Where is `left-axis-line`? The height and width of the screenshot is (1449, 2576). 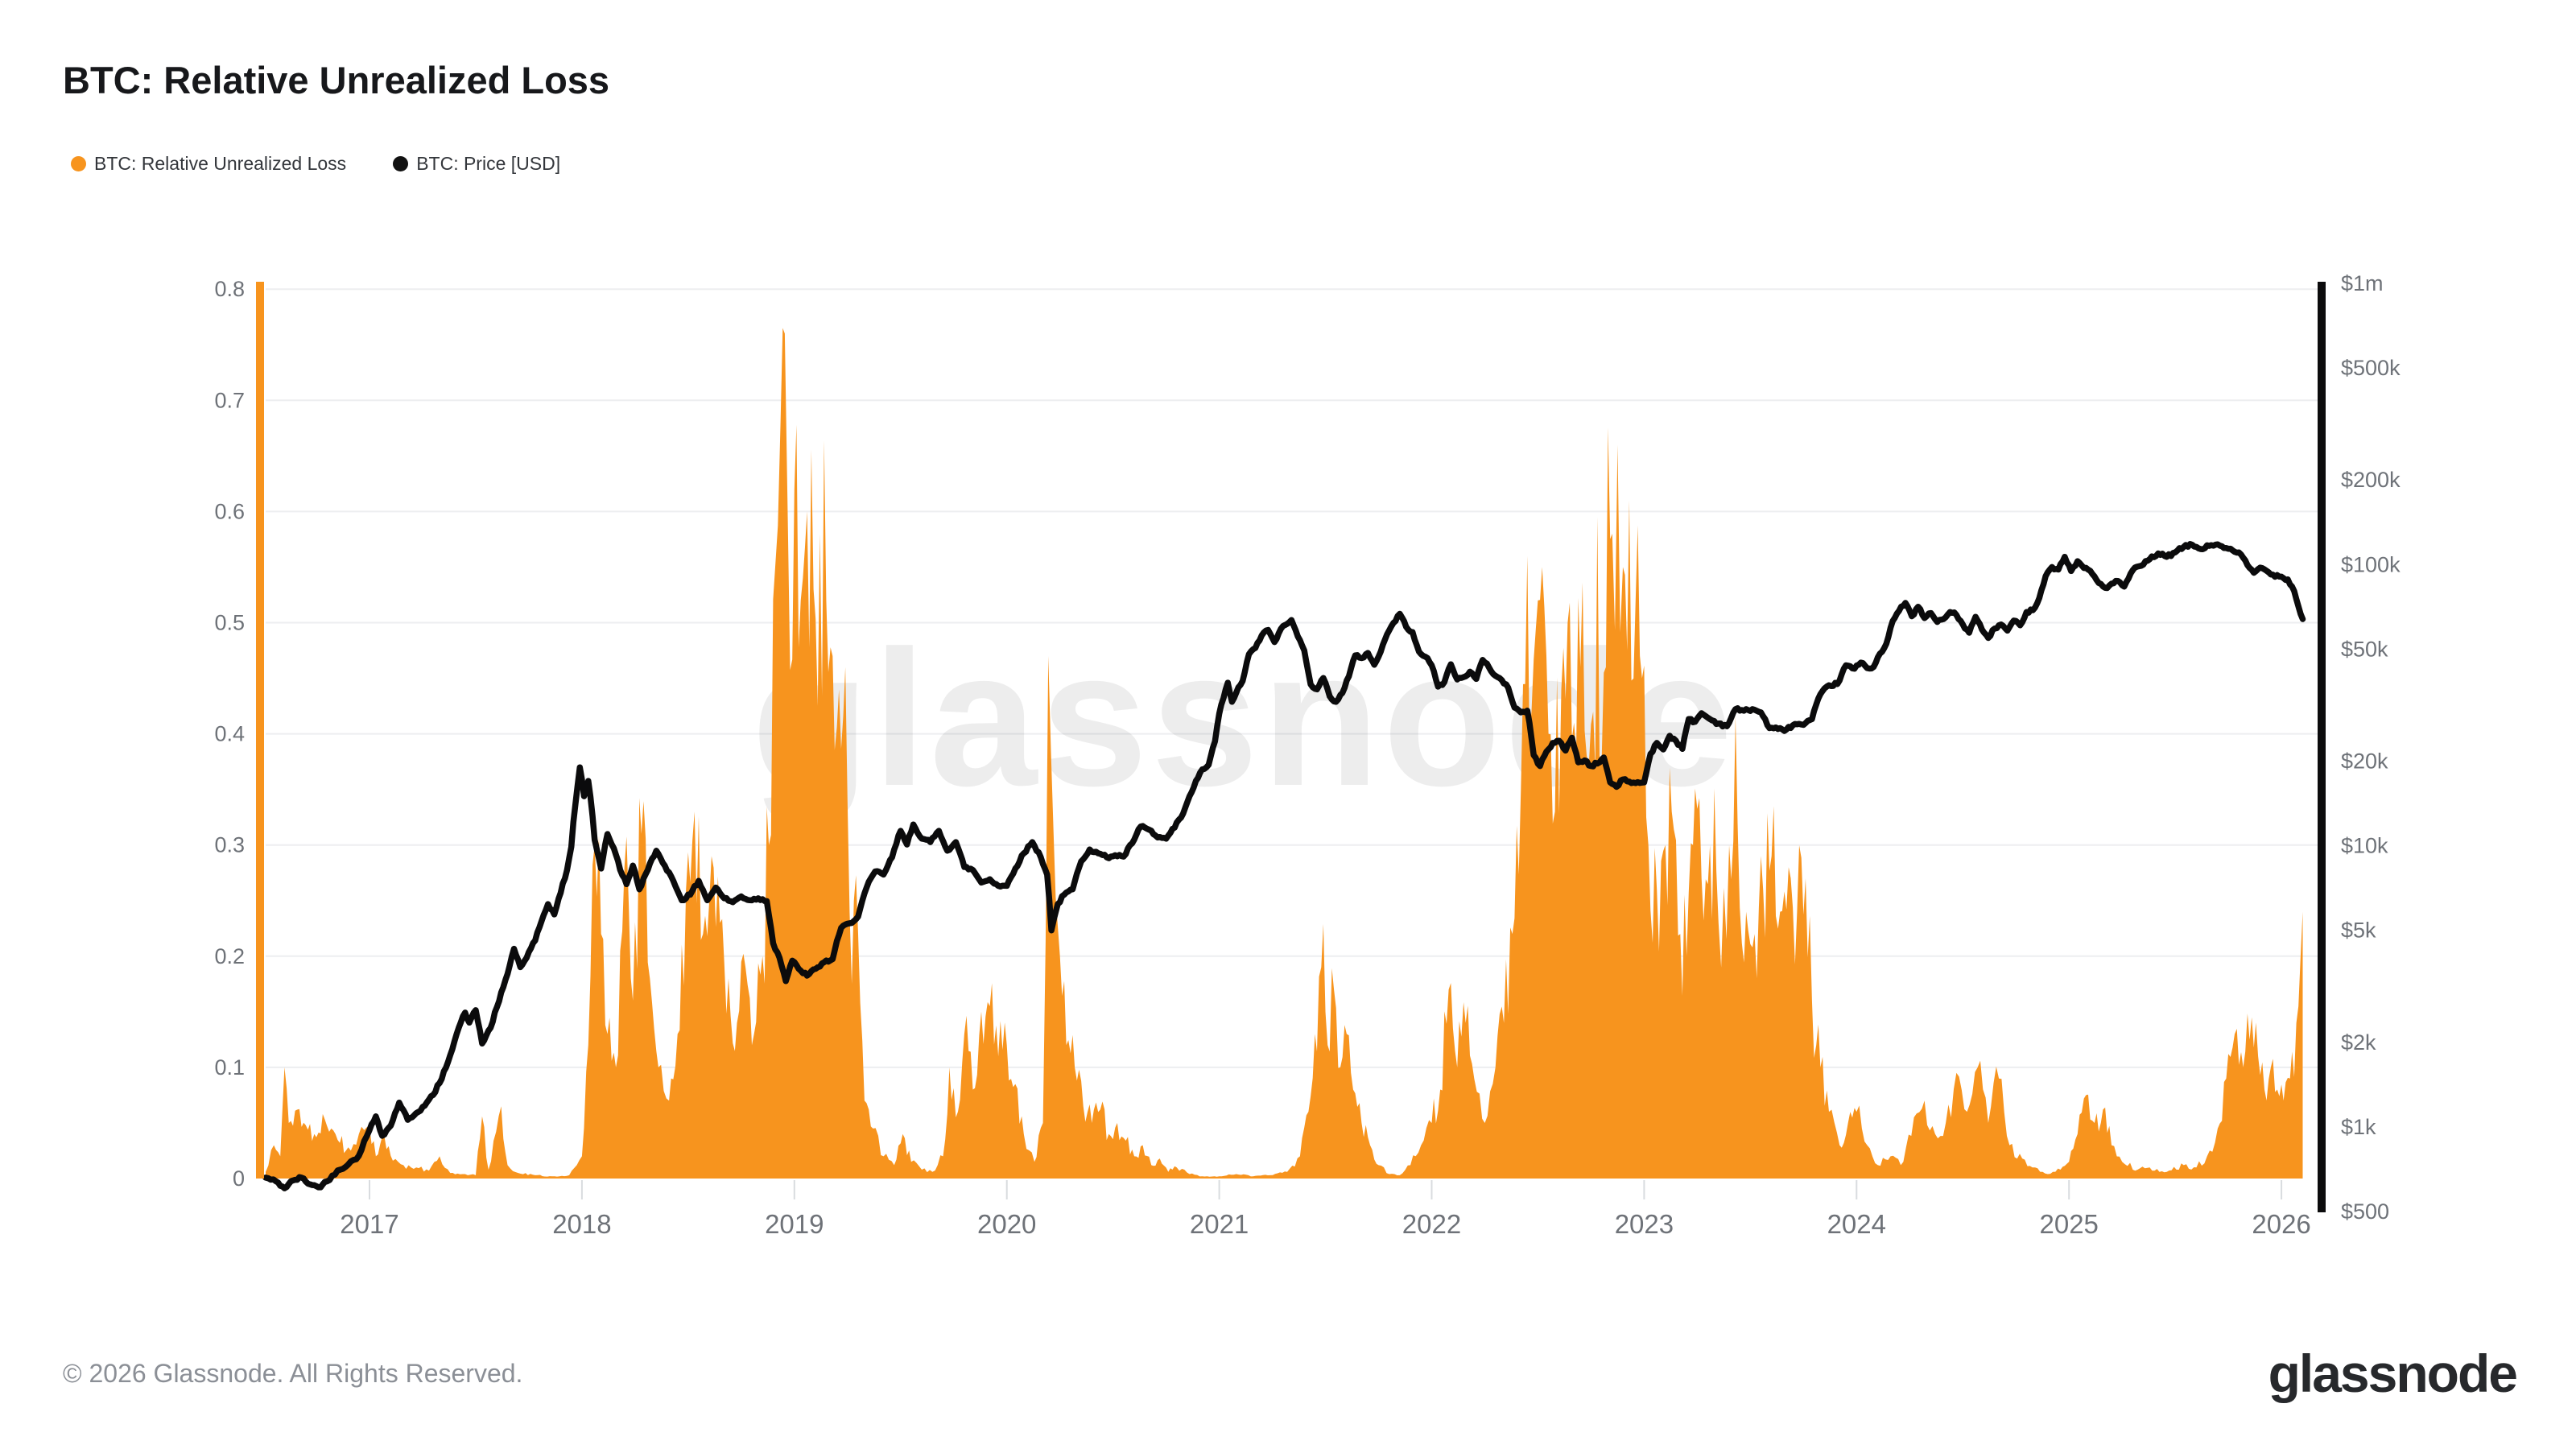
left-axis-line is located at coordinates (260, 730).